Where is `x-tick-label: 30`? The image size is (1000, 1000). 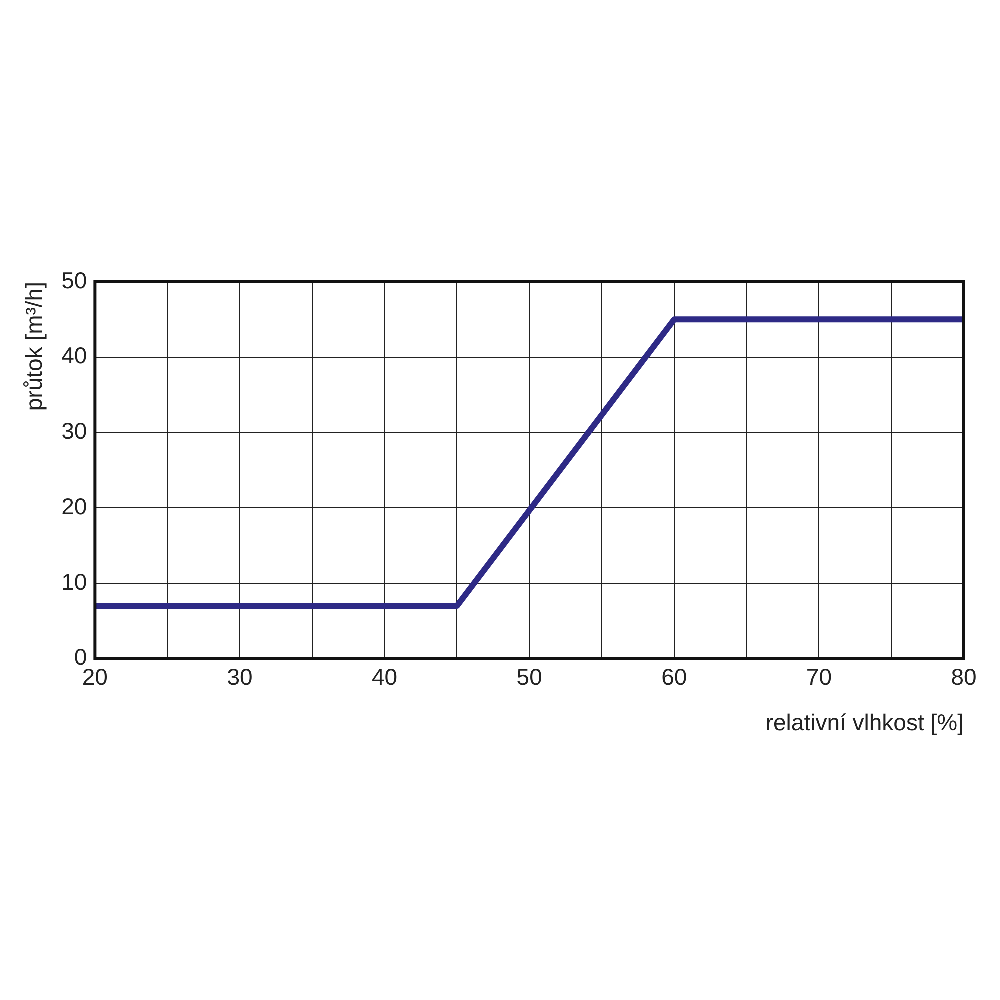
x-tick-label: 30 is located at coordinates (240, 677).